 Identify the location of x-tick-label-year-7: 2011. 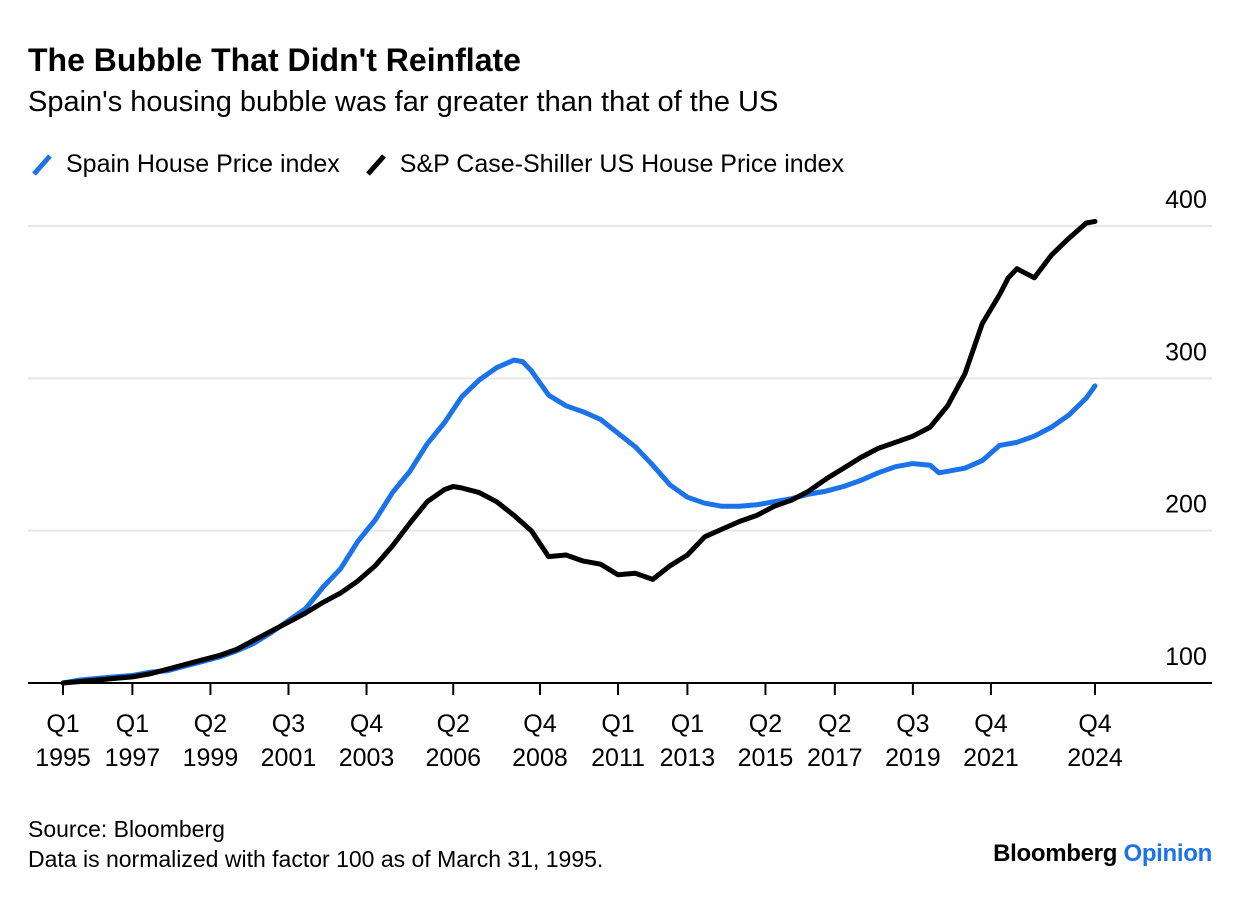
(618, 758).